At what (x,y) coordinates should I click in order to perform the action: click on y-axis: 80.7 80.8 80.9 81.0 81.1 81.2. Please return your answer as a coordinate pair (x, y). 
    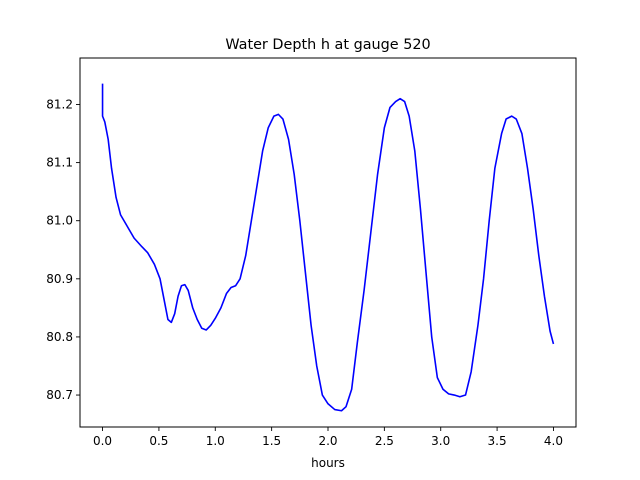
    Looking at the image, I should click on (63, 249).